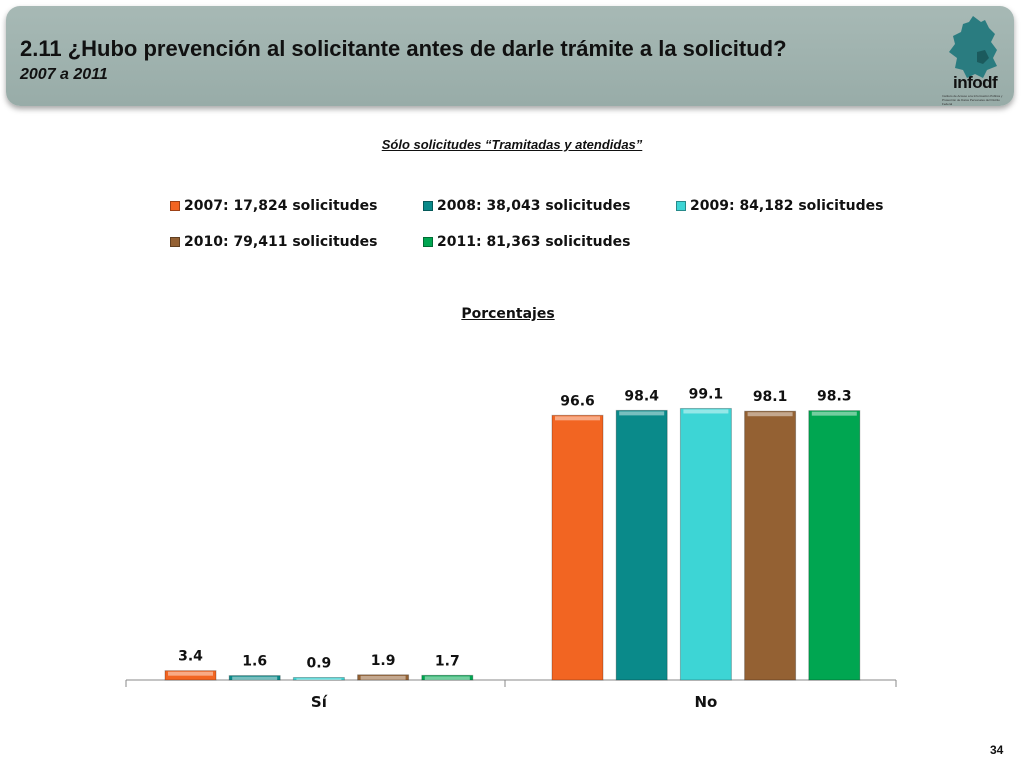 This screenshot has width=1024, height=768. I want to click on legend-item-2007: 2007: 17,824 solicitudes, so click(274, 206).